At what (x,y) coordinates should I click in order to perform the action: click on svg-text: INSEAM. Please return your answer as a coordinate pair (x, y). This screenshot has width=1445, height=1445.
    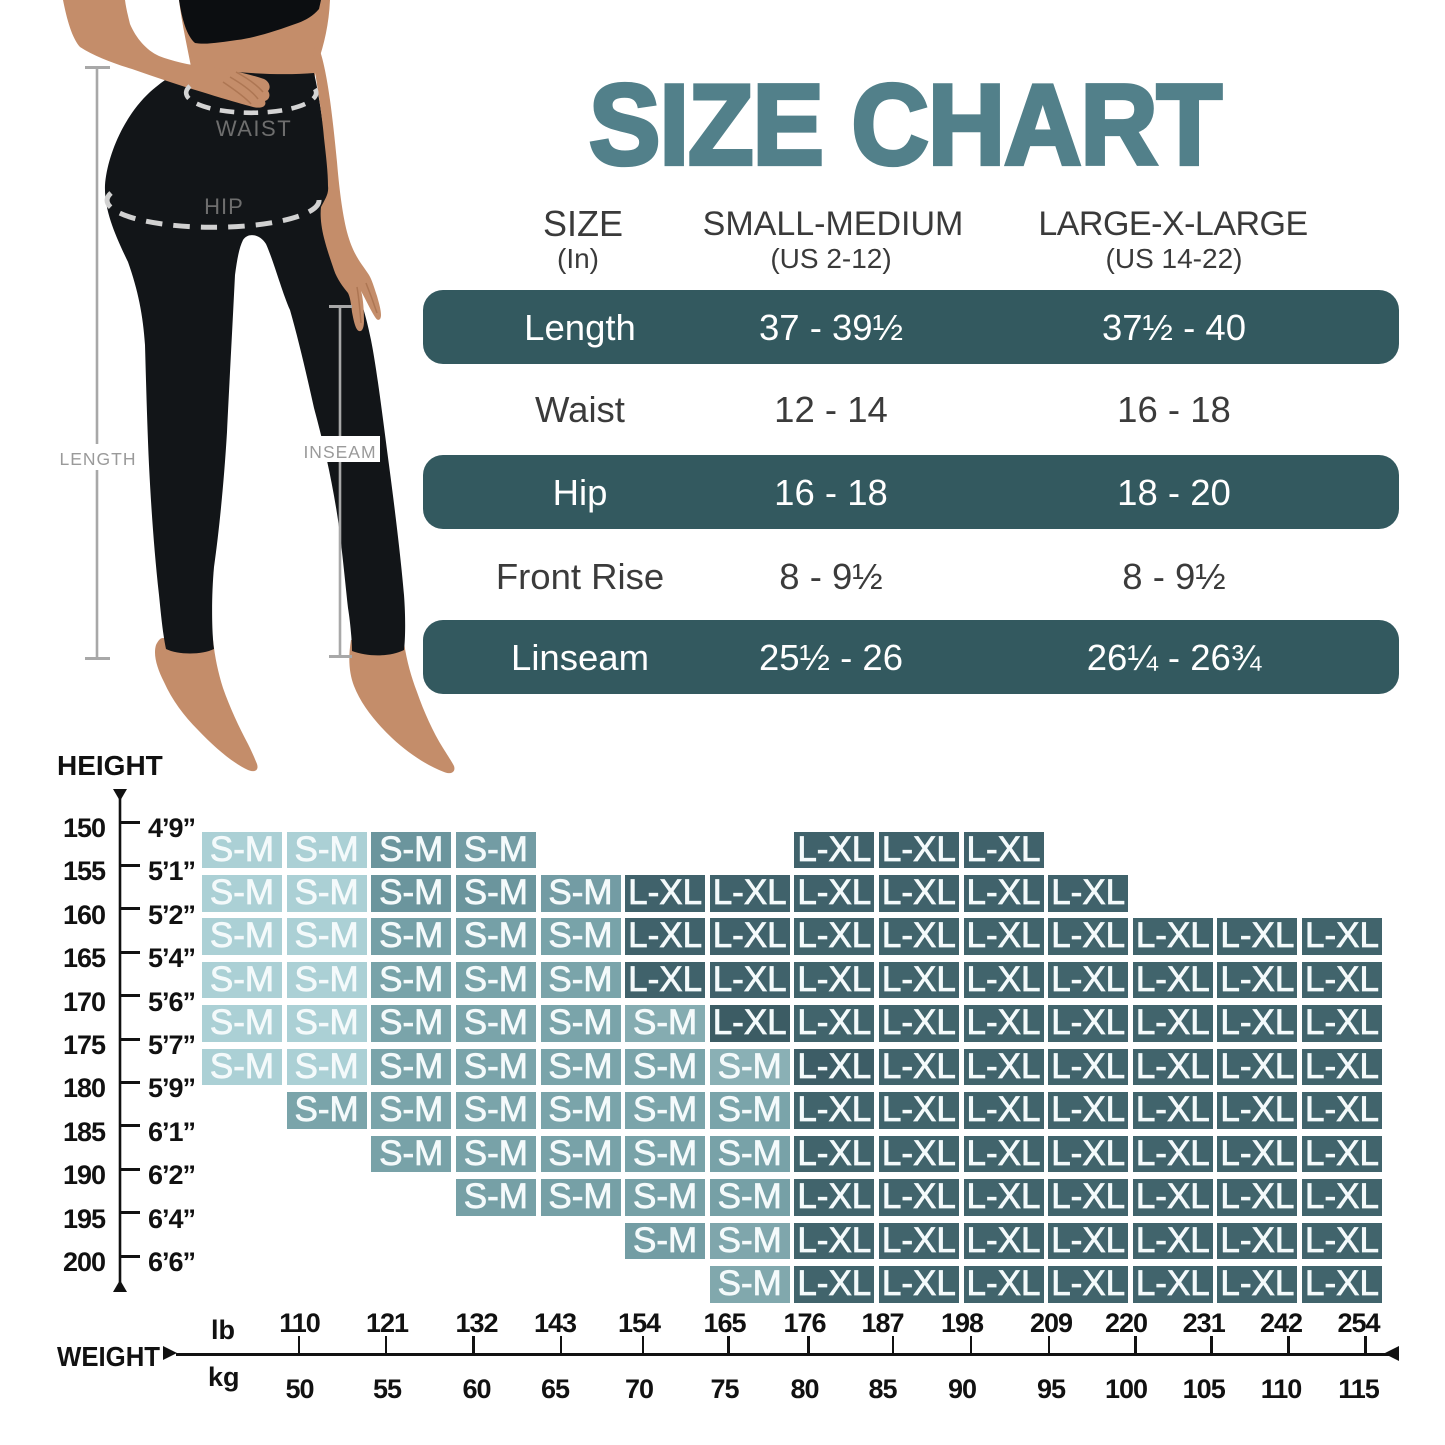
    Looking at the image, I should click on (339, 452).